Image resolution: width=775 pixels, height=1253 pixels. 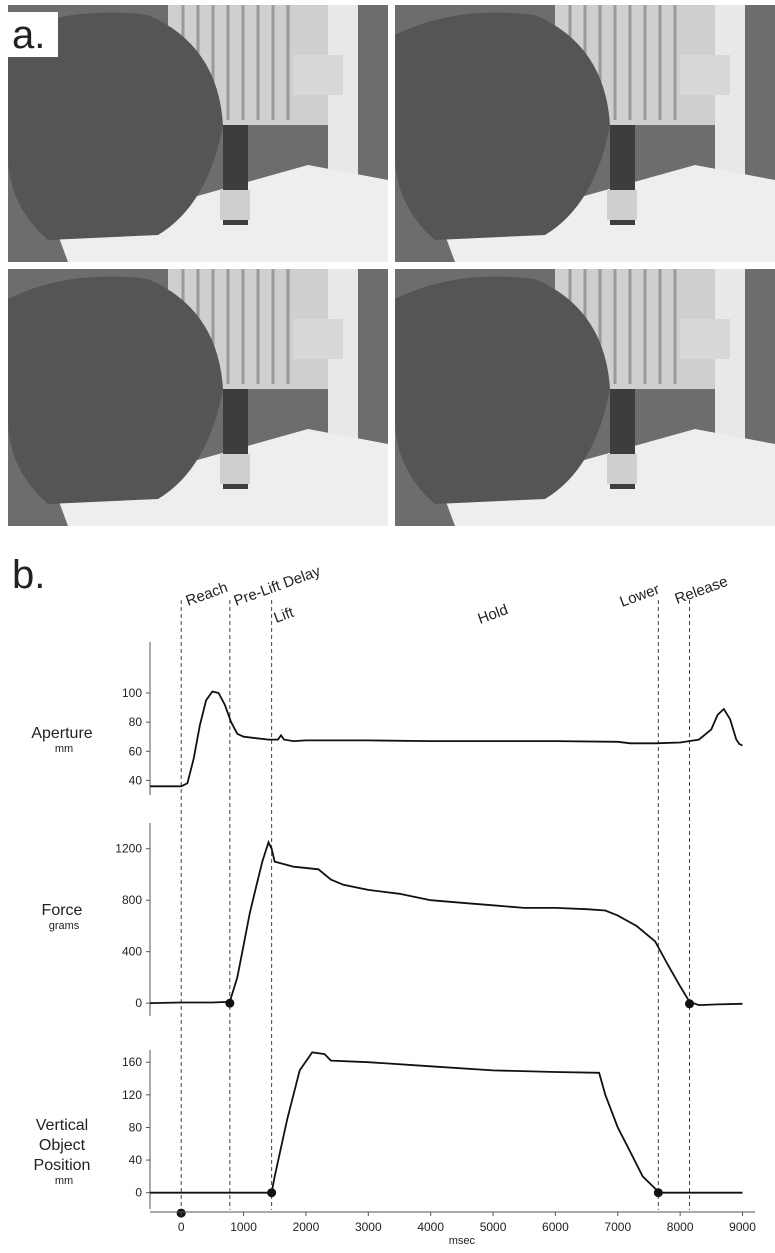 What do you see at coordinates (278, 586) in the screenshot?
I see `phase-label: Pre-Lift Delay` at bounding box center [278, 586].